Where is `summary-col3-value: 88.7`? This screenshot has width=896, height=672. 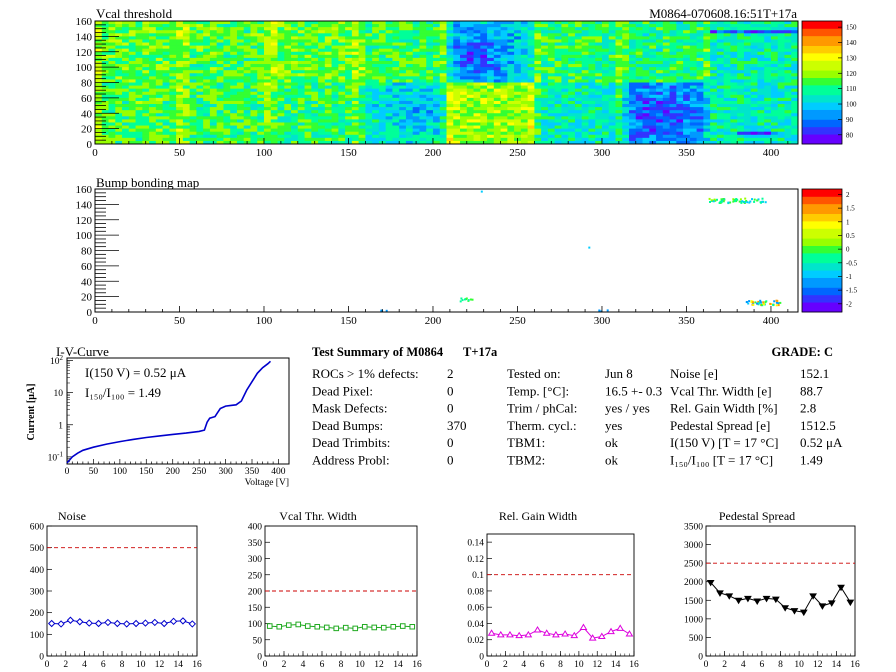 summary-col3-value: 88.7 is located at coordinates (811, 390).